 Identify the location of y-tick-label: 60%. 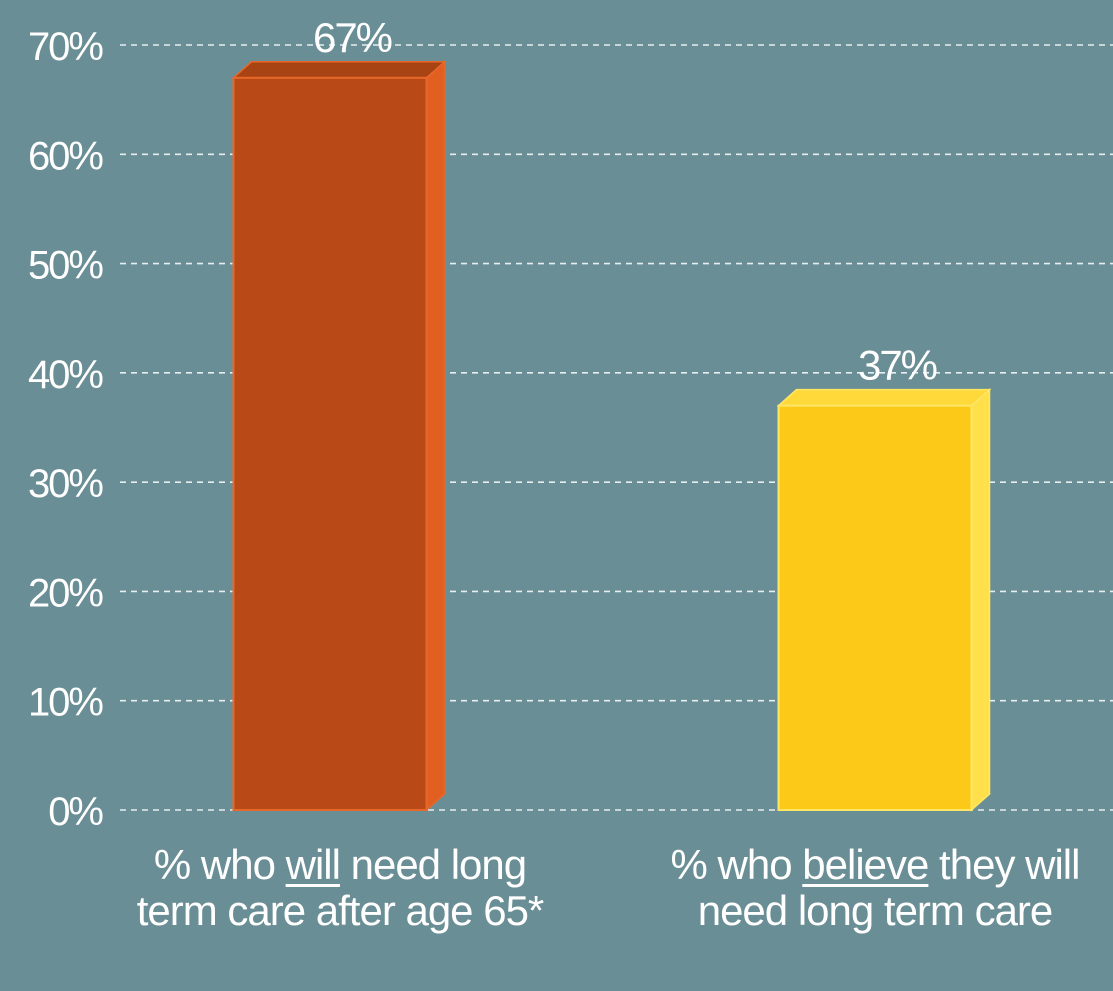
(65, 156).